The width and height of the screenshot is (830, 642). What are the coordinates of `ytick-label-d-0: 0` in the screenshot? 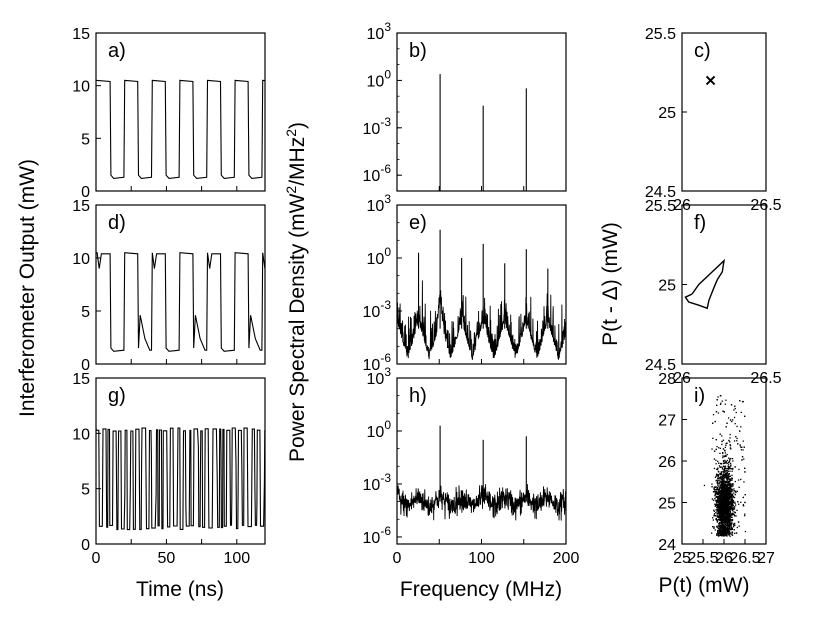 It's located at (85, 365).